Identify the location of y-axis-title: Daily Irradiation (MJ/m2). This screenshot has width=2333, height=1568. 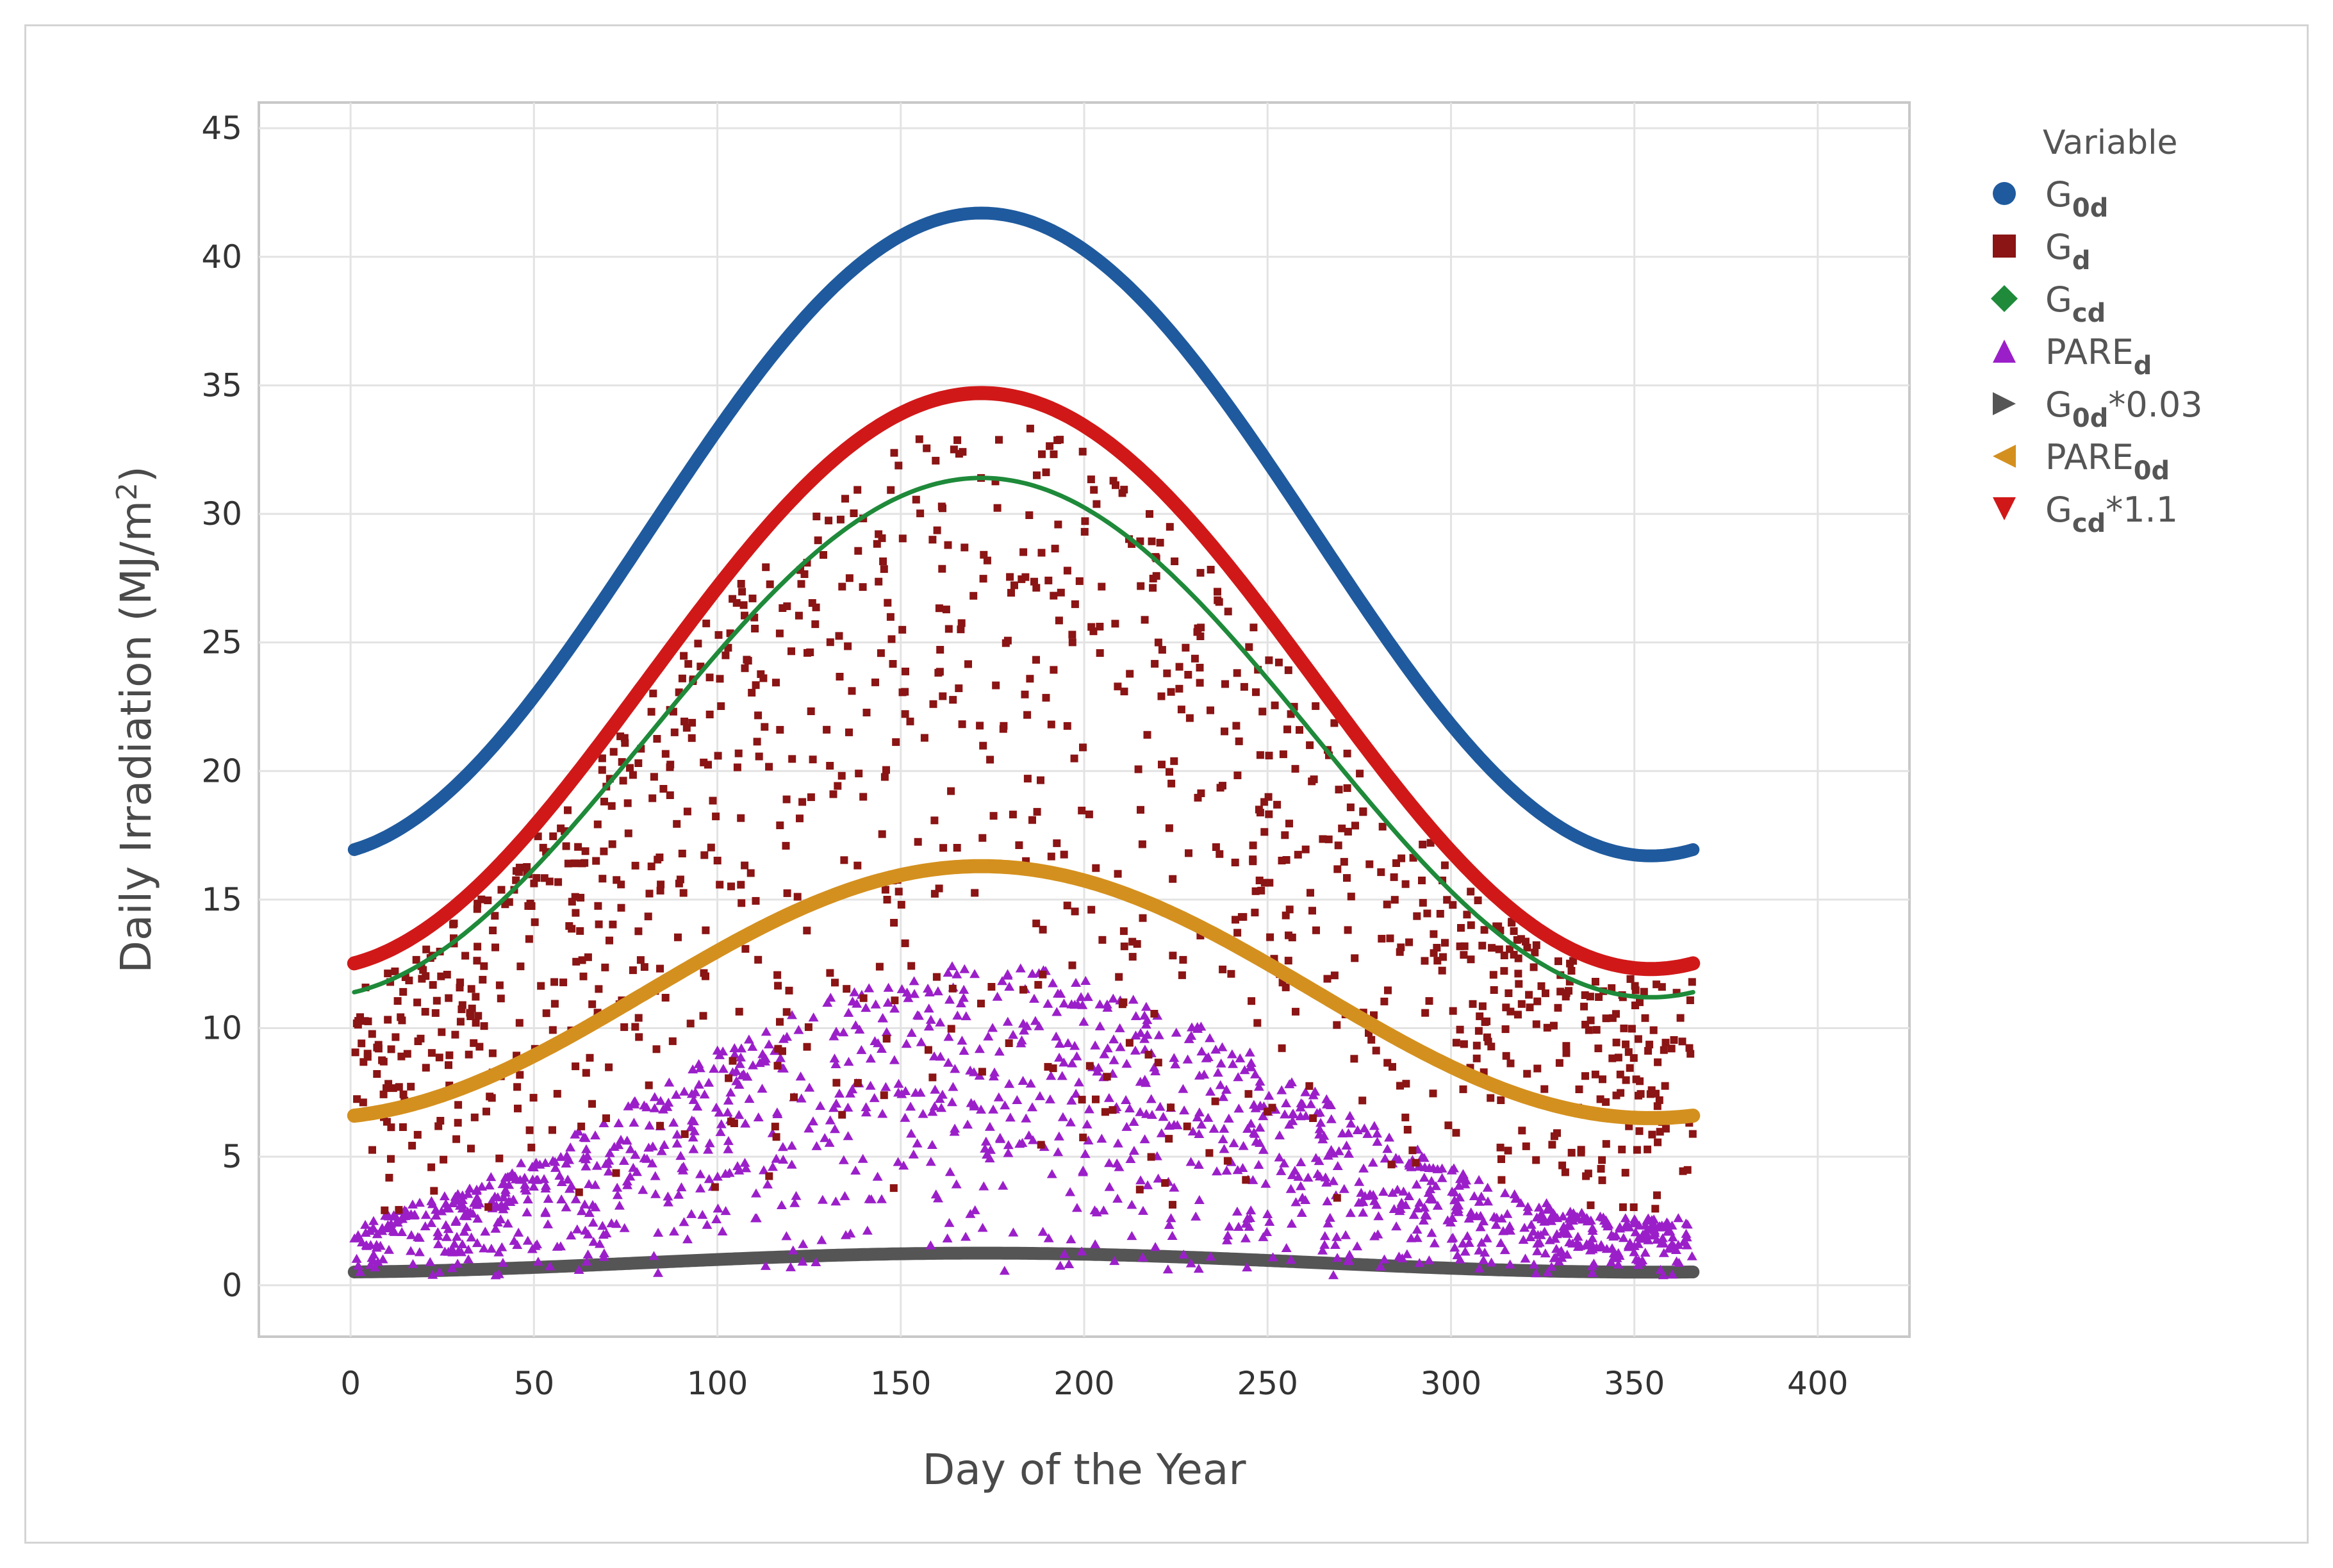
(136, 719).